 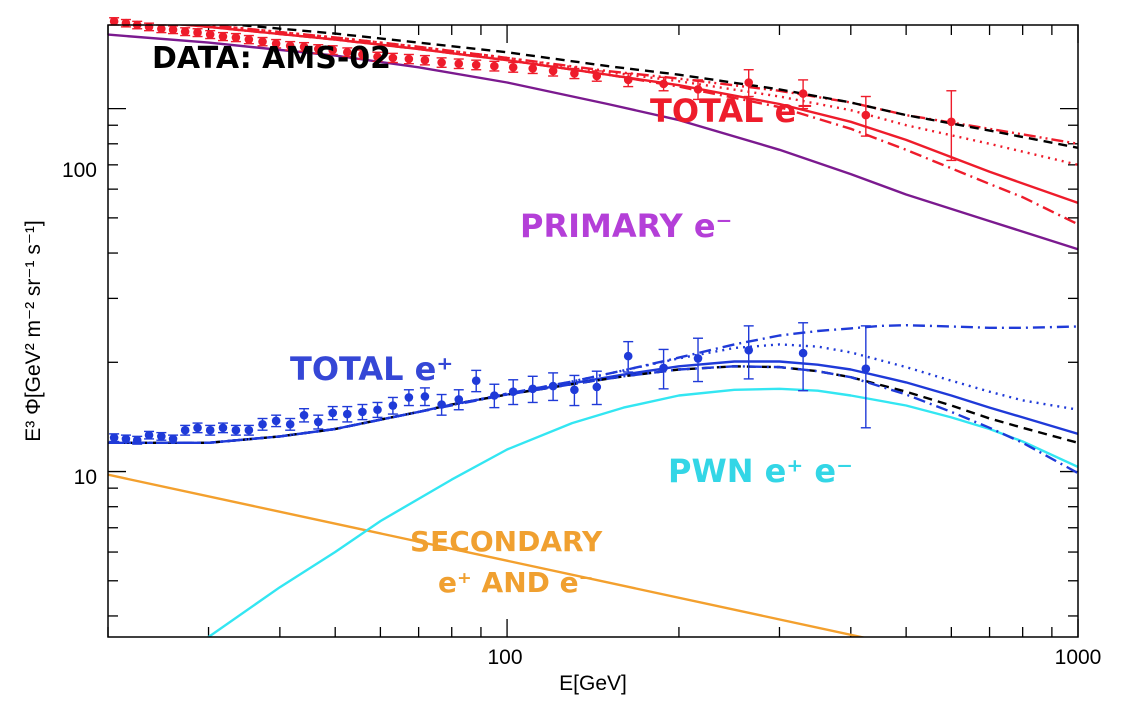 I want to click on annotation-total-positrons: TOTAL e⁺, so click(x=371, y=369).